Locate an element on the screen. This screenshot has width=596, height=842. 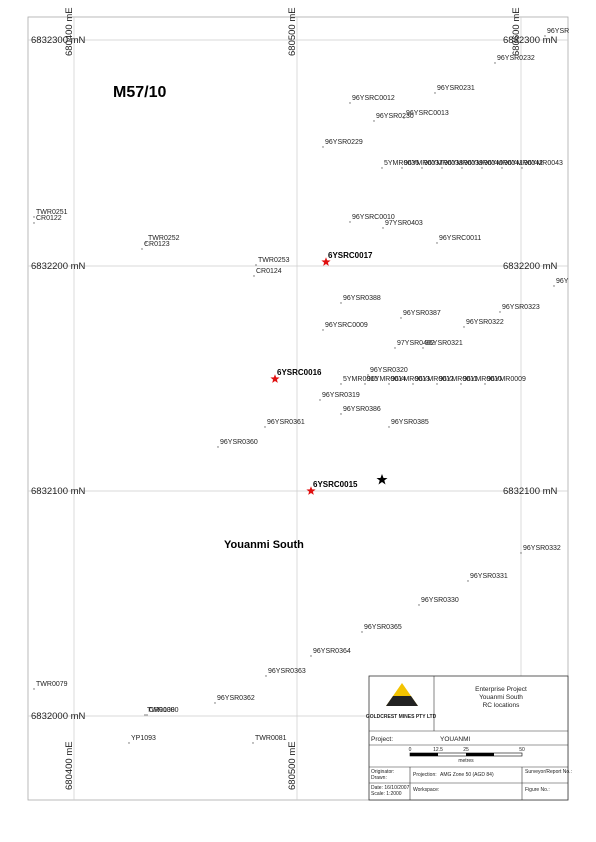
field-label: Scale: 1:2000 is located at coordinates (386, 794).